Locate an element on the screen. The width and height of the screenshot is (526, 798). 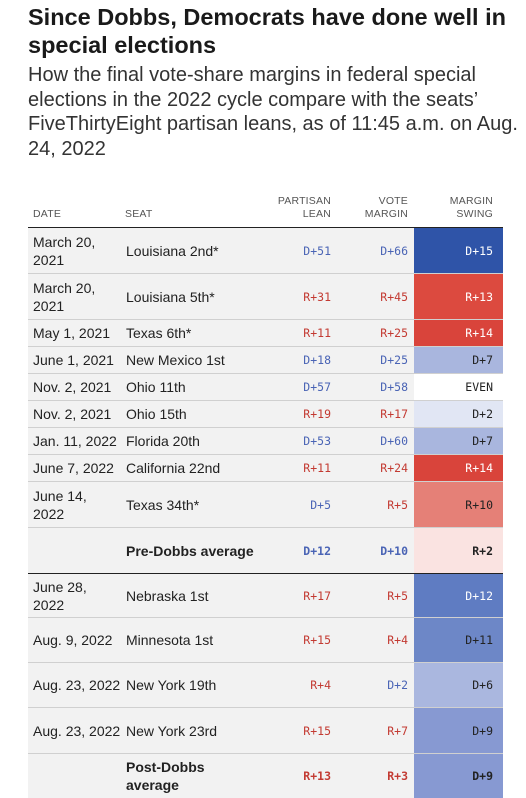
row-vote-margin: D+66 is located at coordinates (394, 250).